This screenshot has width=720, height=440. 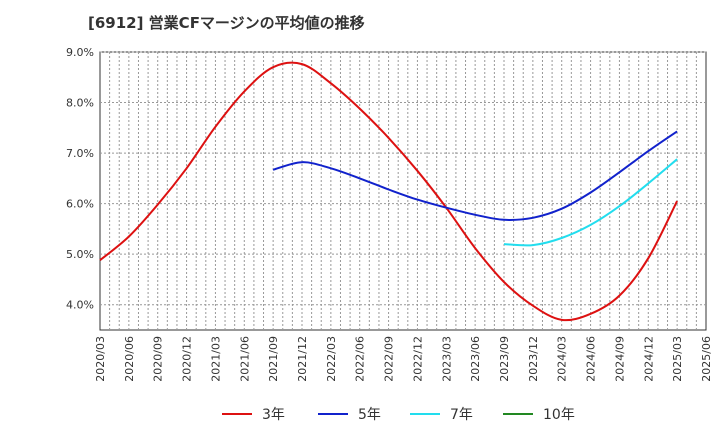 I want to click on x-tick-label: 2022/09, so click(x=389, y=359).